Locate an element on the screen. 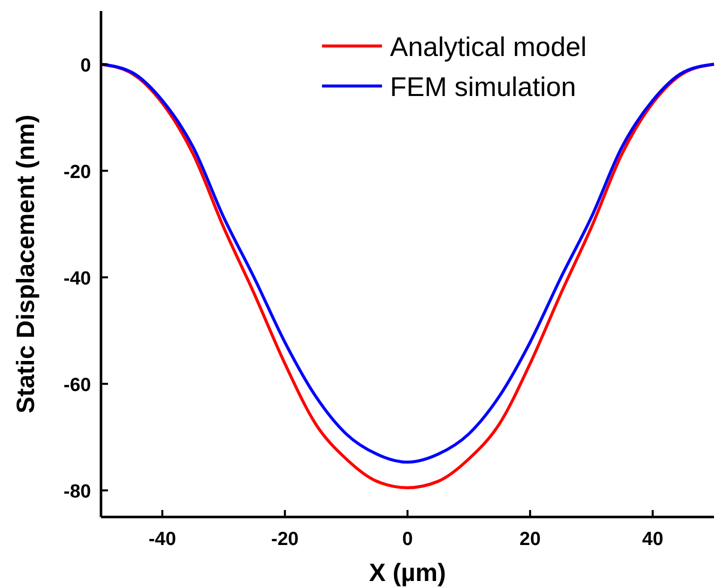 The image size is (718, 587). y-axis-title: Static Displacement (nm) is located at coordinates (26, 264).